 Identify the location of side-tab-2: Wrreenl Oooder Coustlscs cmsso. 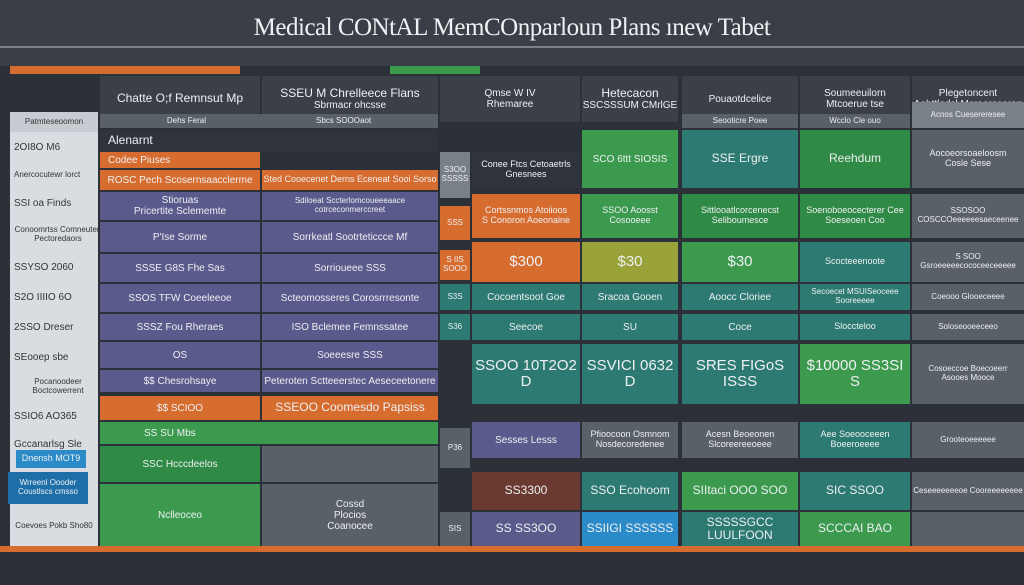
(48, 488).